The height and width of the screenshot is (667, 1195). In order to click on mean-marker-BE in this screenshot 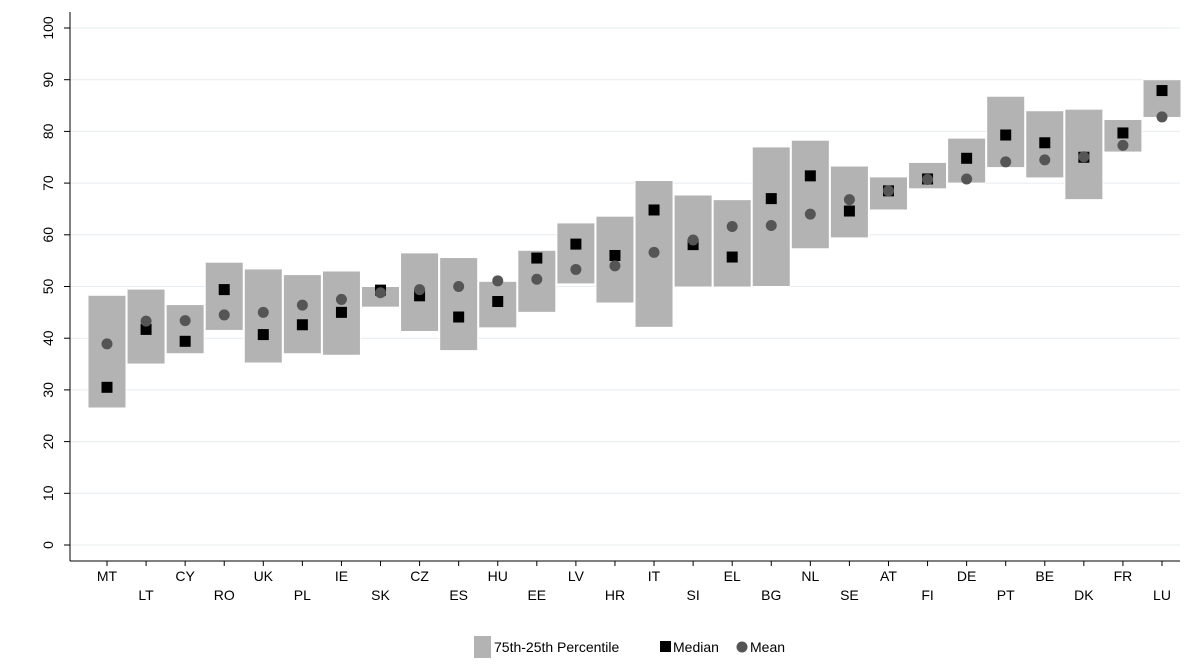, I will do `click(1045, 160)`.